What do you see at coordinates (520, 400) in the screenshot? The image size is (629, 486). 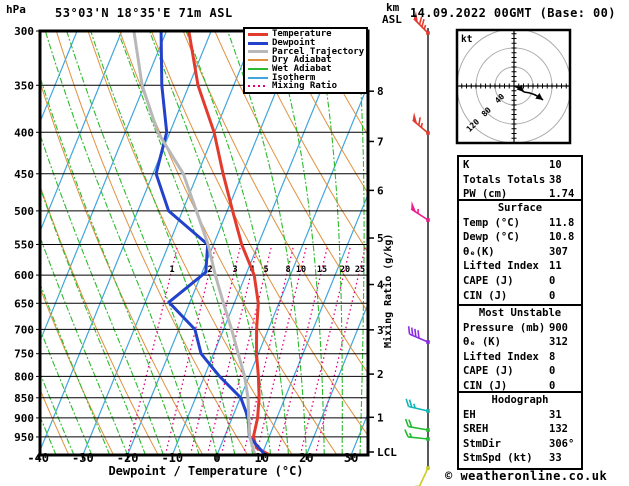 I see `hodograph-panel-title: Hodograph` at bounding box center [520, 400].